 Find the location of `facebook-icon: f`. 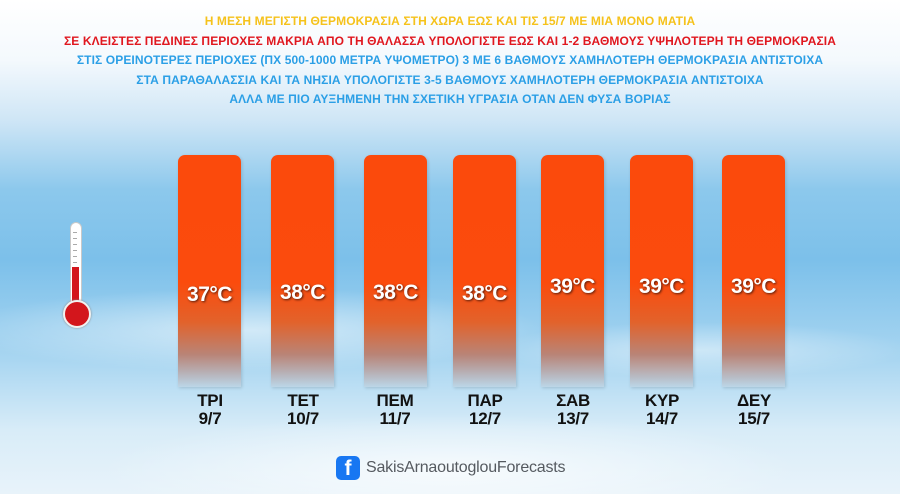

facebook-icon: f is located at coordinates (348, 468).